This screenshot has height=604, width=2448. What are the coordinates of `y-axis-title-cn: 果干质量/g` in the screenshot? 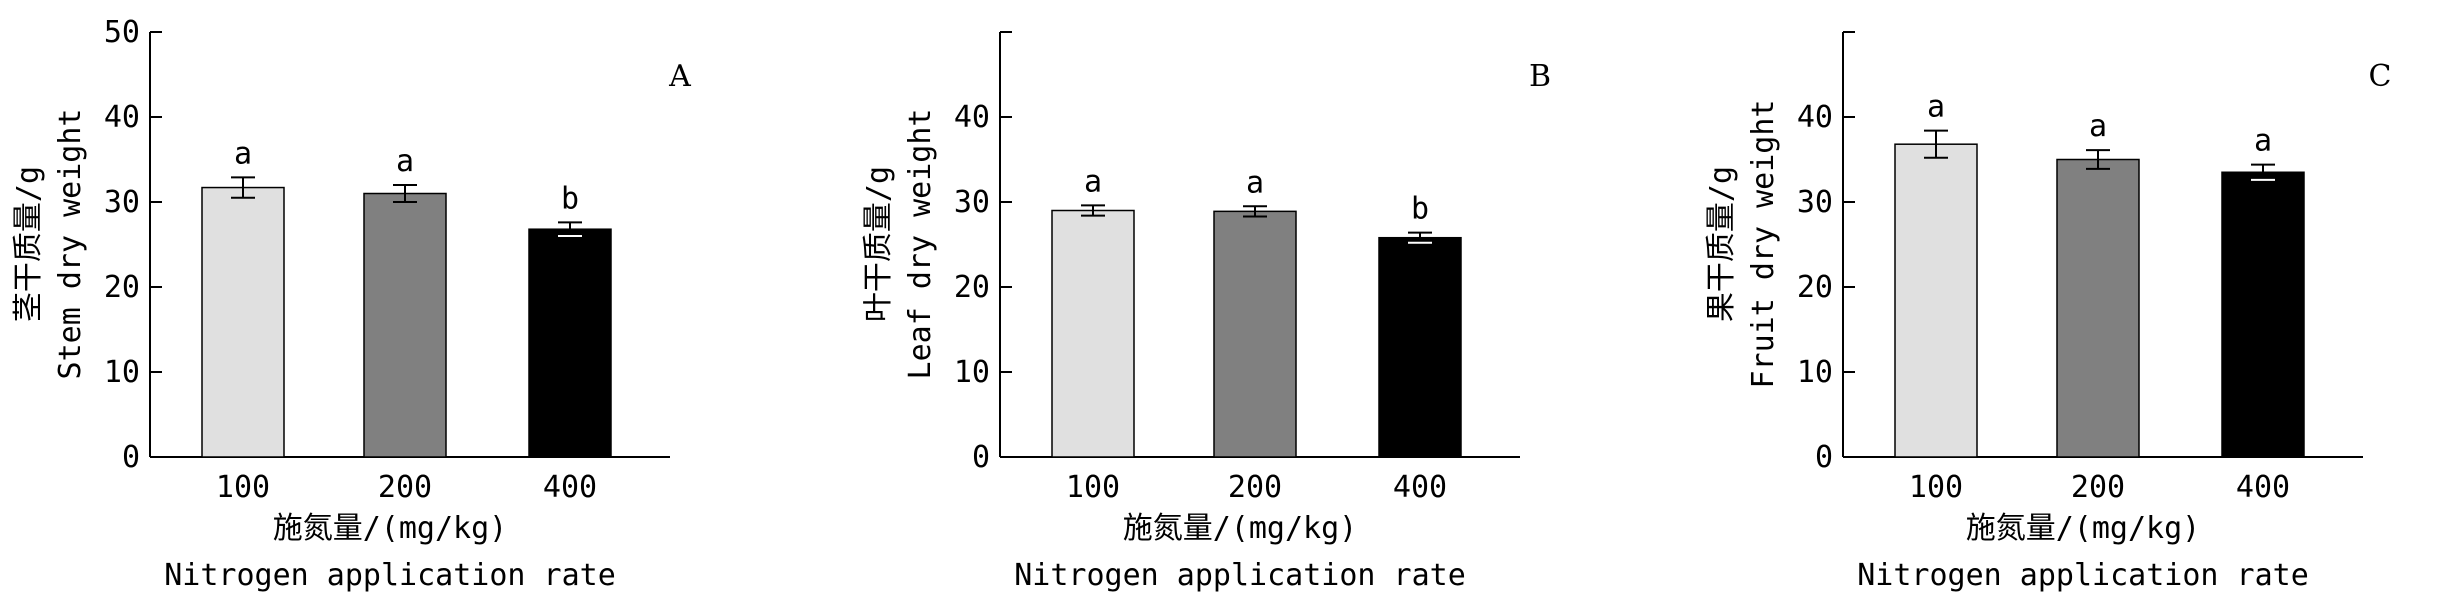 It's located at (1721, 244).